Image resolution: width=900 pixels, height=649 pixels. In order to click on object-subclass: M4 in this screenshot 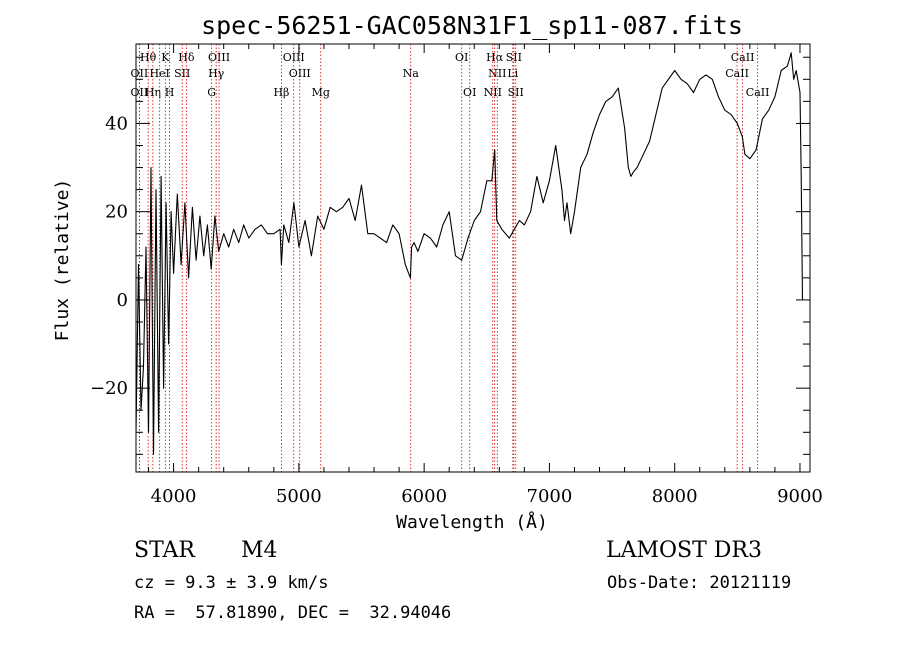, I will do `click(259, 550)`.